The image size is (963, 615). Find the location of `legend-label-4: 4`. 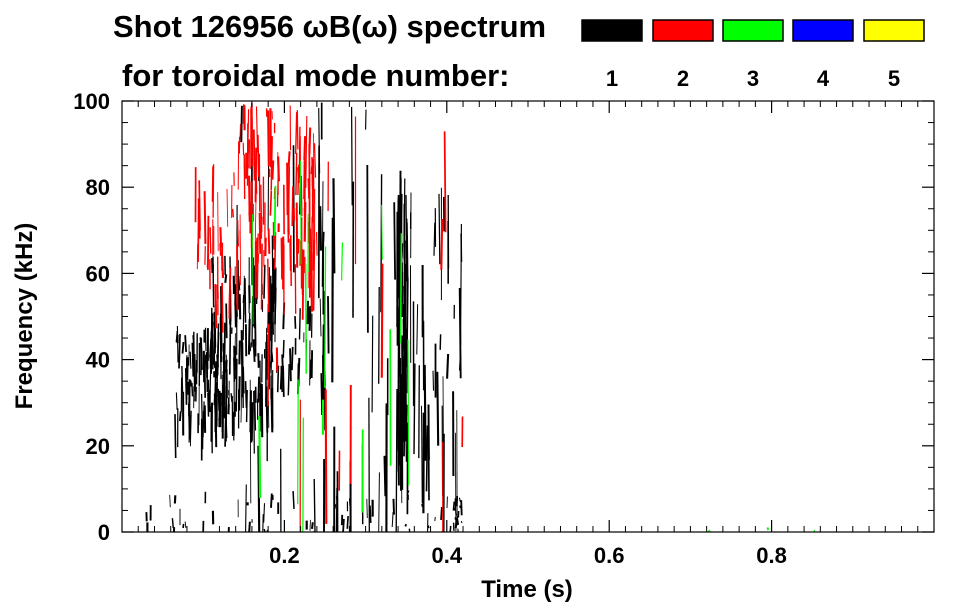

legend-label-4: 4 is located at coordinates (823, 78).